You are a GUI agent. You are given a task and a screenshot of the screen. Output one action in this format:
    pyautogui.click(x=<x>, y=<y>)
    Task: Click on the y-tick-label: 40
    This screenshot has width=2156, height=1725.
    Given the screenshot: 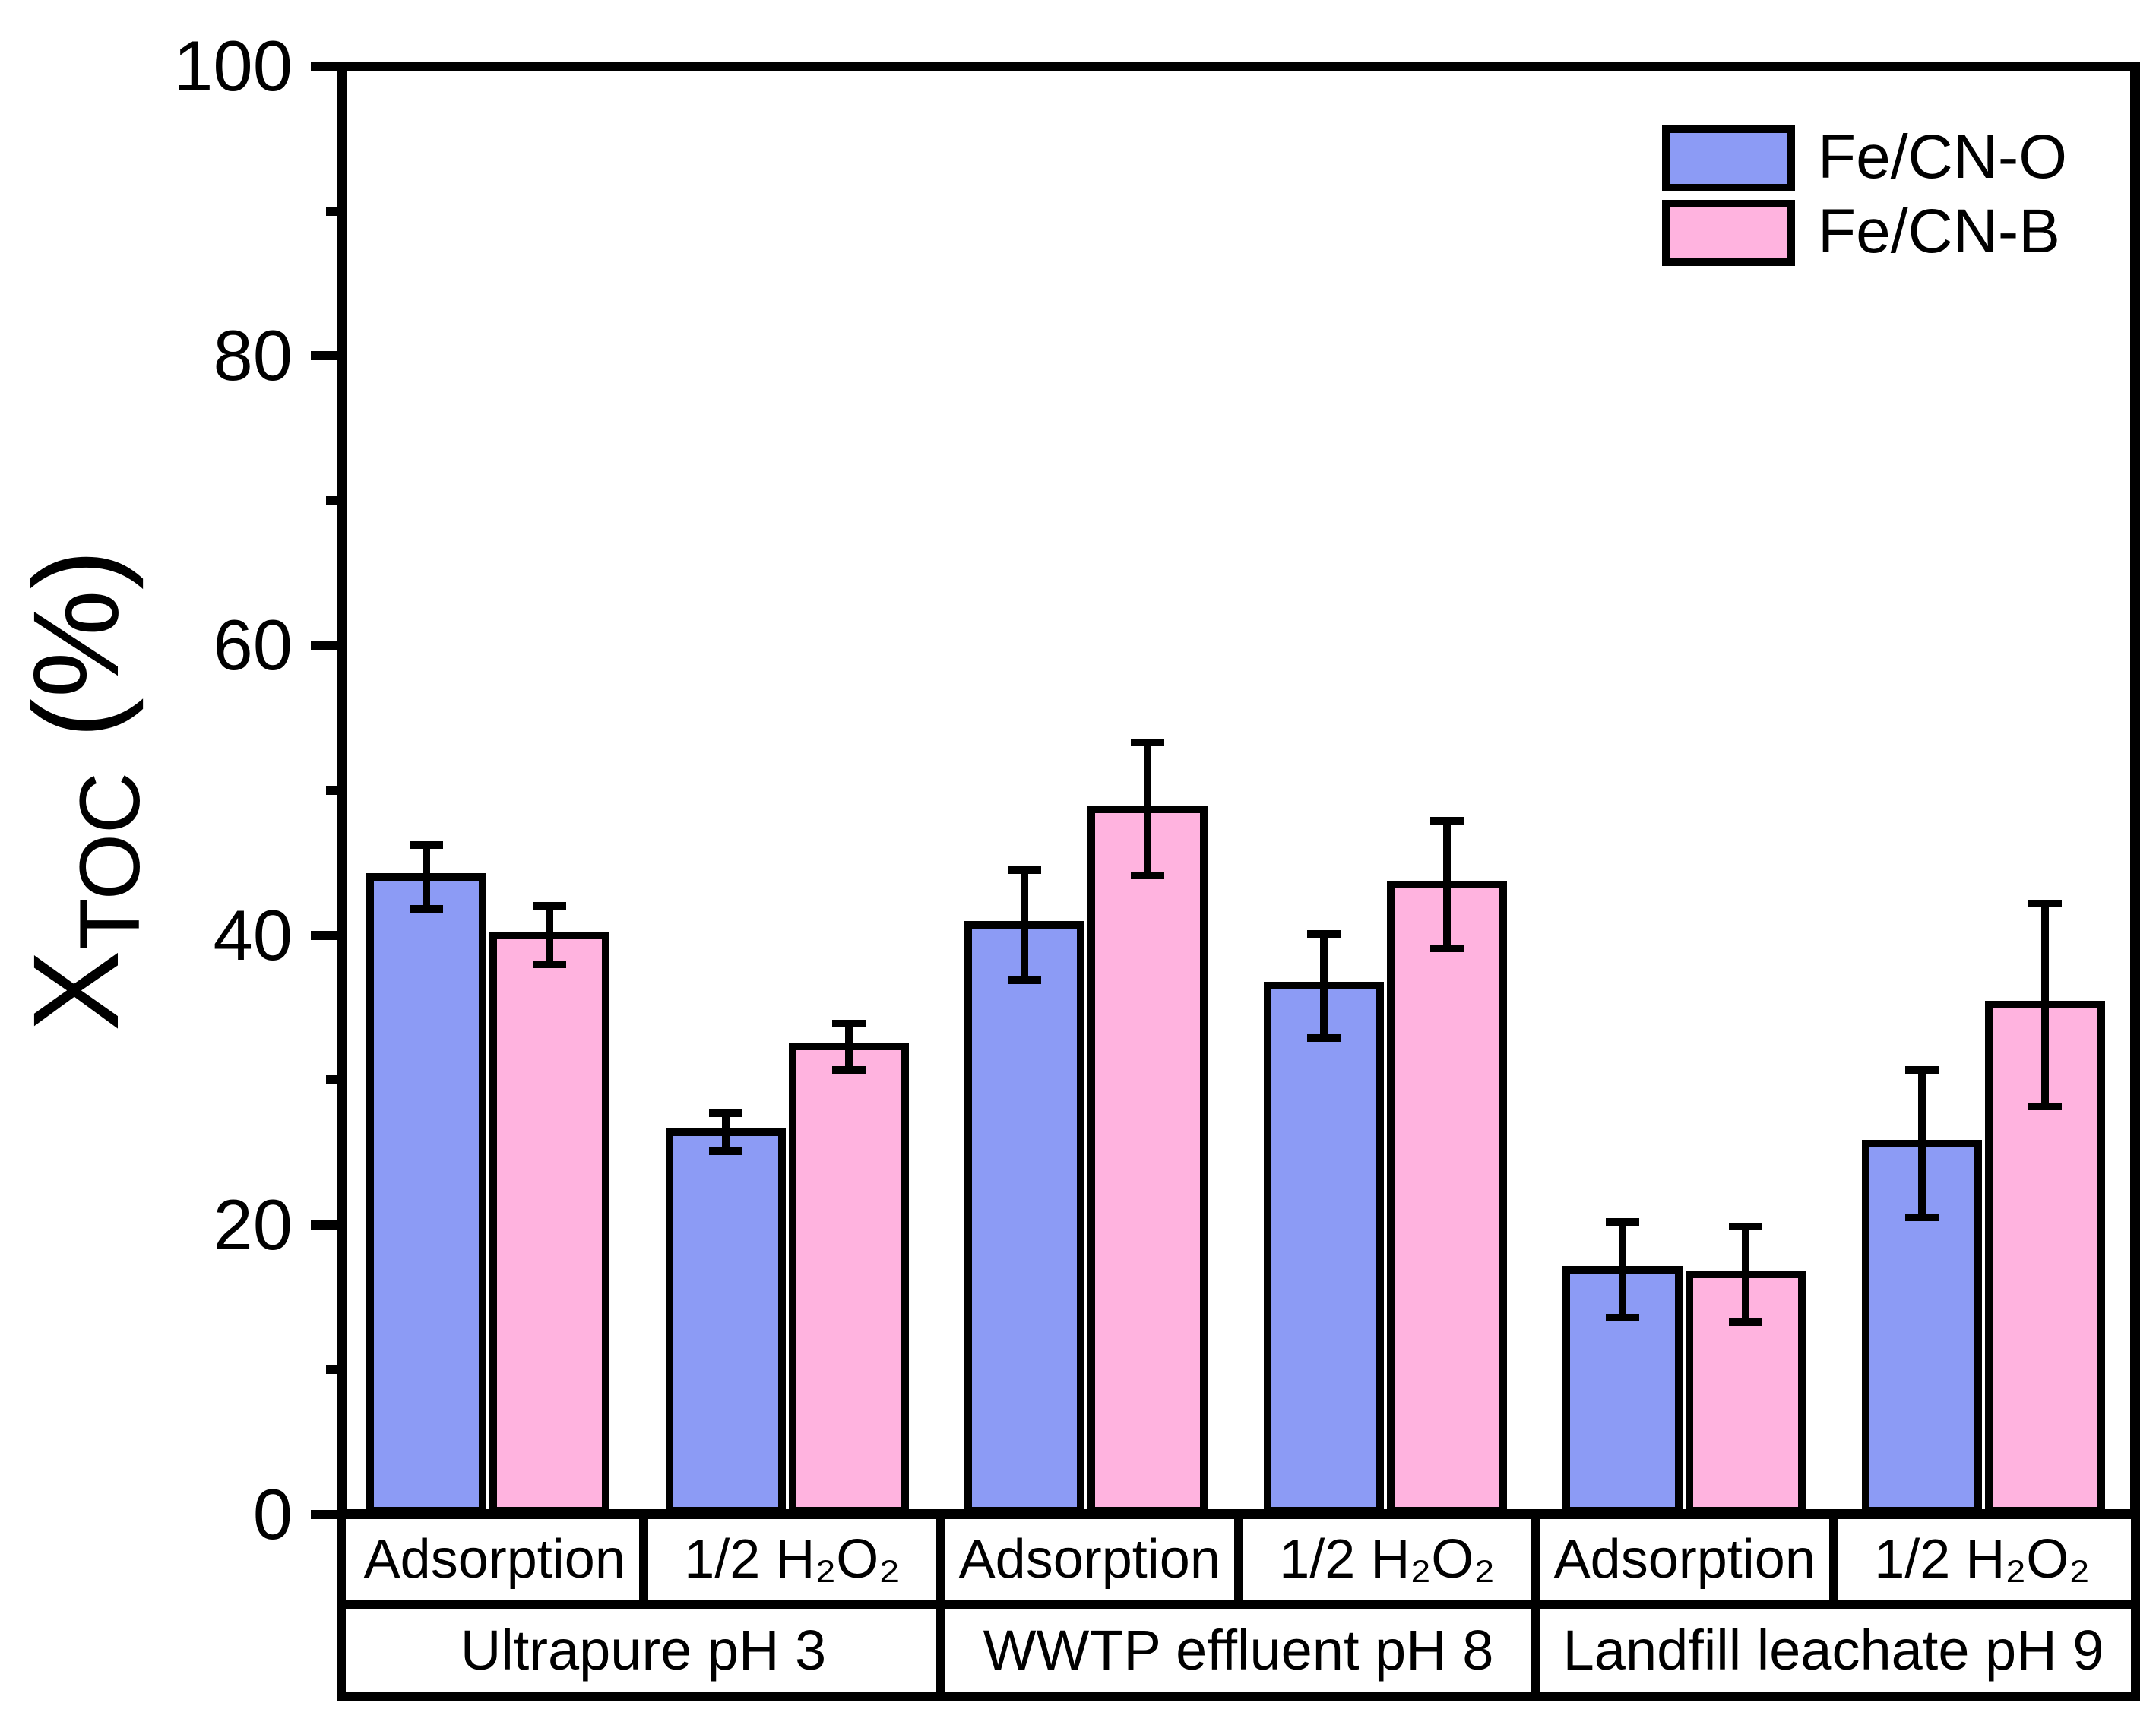 What is the action you would take?
    pyautogui.click(x=253, y=935)
    